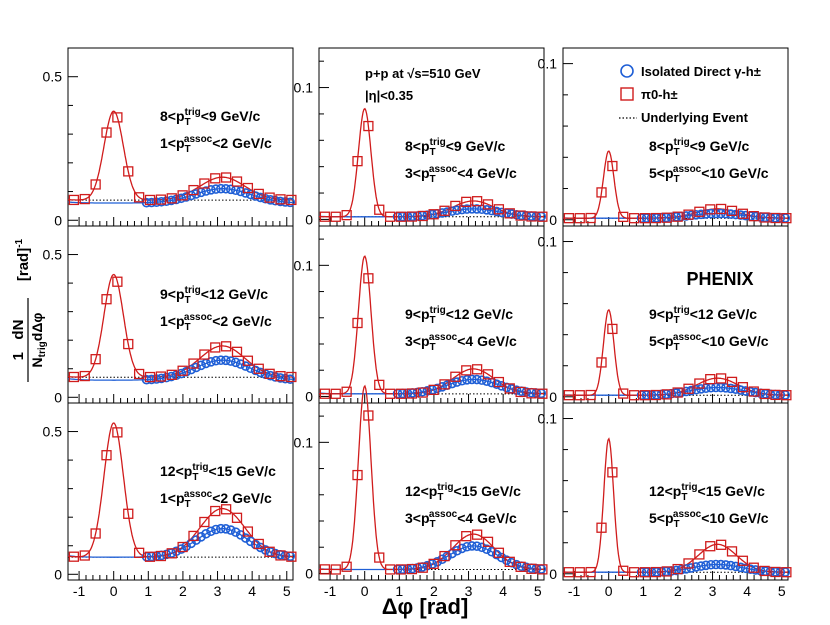  What do you see at coordinates (38, 340) in the screenshot?
I see `y-axis-label-denominator: NtrigdΔφ` at bounding box center [38, 340].